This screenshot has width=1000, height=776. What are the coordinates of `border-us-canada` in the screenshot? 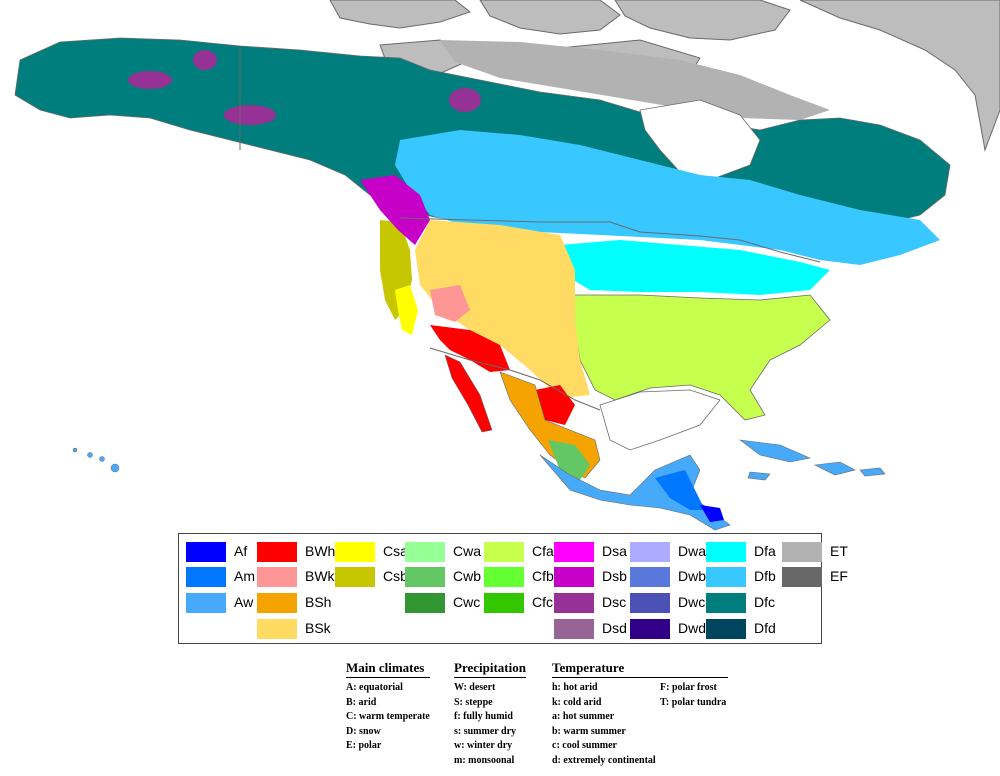 It's located at (610, 240).